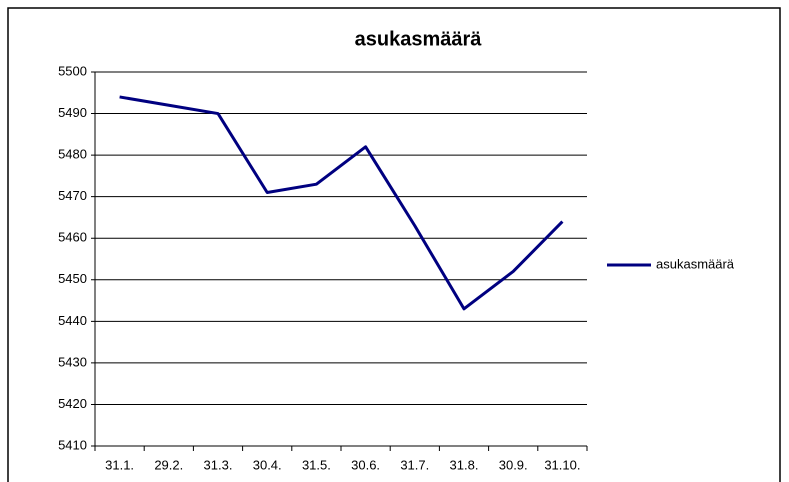 Image resolution: width=789 pixels, height=482 pixels. What do you see at coordinates (119, 464) in the screenshot?
I see `x-tick-label: 31.1.` at bounding box center [119, 464].